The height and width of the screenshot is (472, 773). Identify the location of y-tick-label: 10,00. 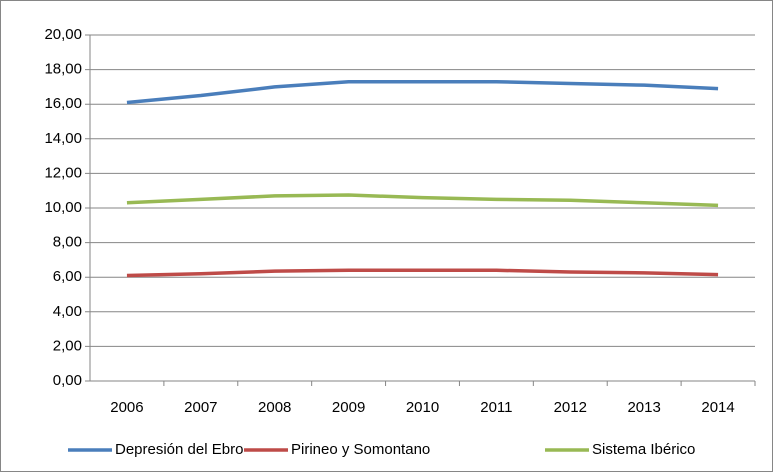
(63, 207).